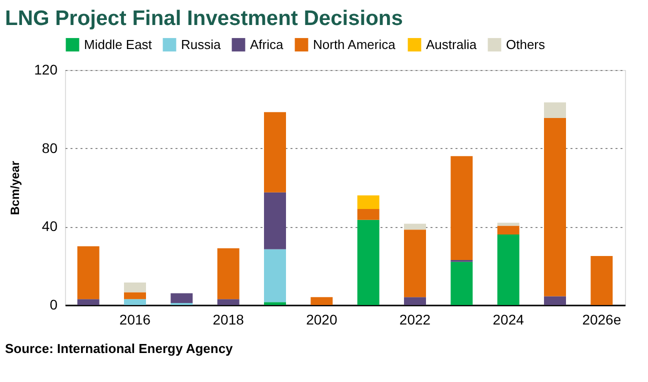  I want to click on x-tick-label: 2016, so click(135, 320).